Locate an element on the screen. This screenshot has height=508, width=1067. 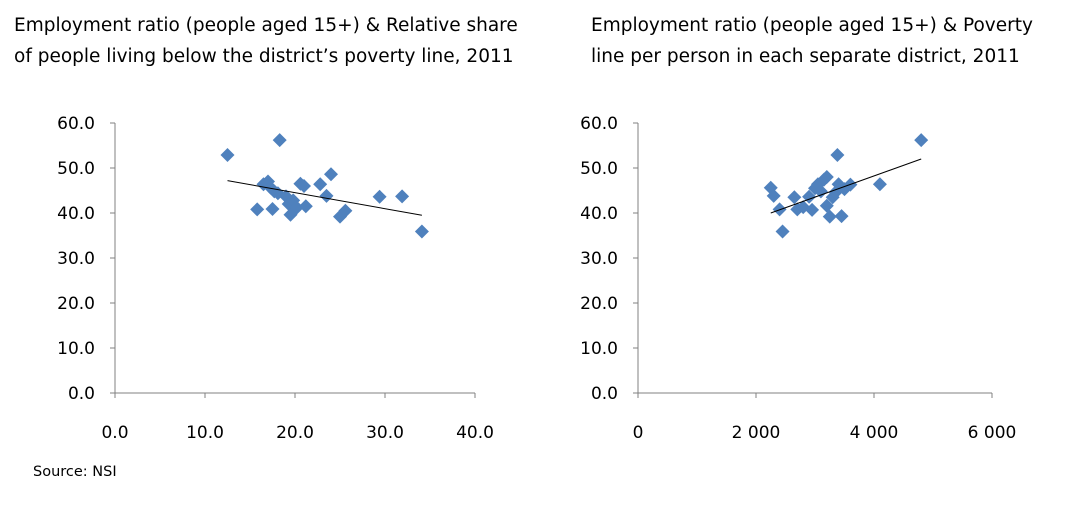
chart-2-x-tick-label: 6 000 is located at coordinates (992, 433).